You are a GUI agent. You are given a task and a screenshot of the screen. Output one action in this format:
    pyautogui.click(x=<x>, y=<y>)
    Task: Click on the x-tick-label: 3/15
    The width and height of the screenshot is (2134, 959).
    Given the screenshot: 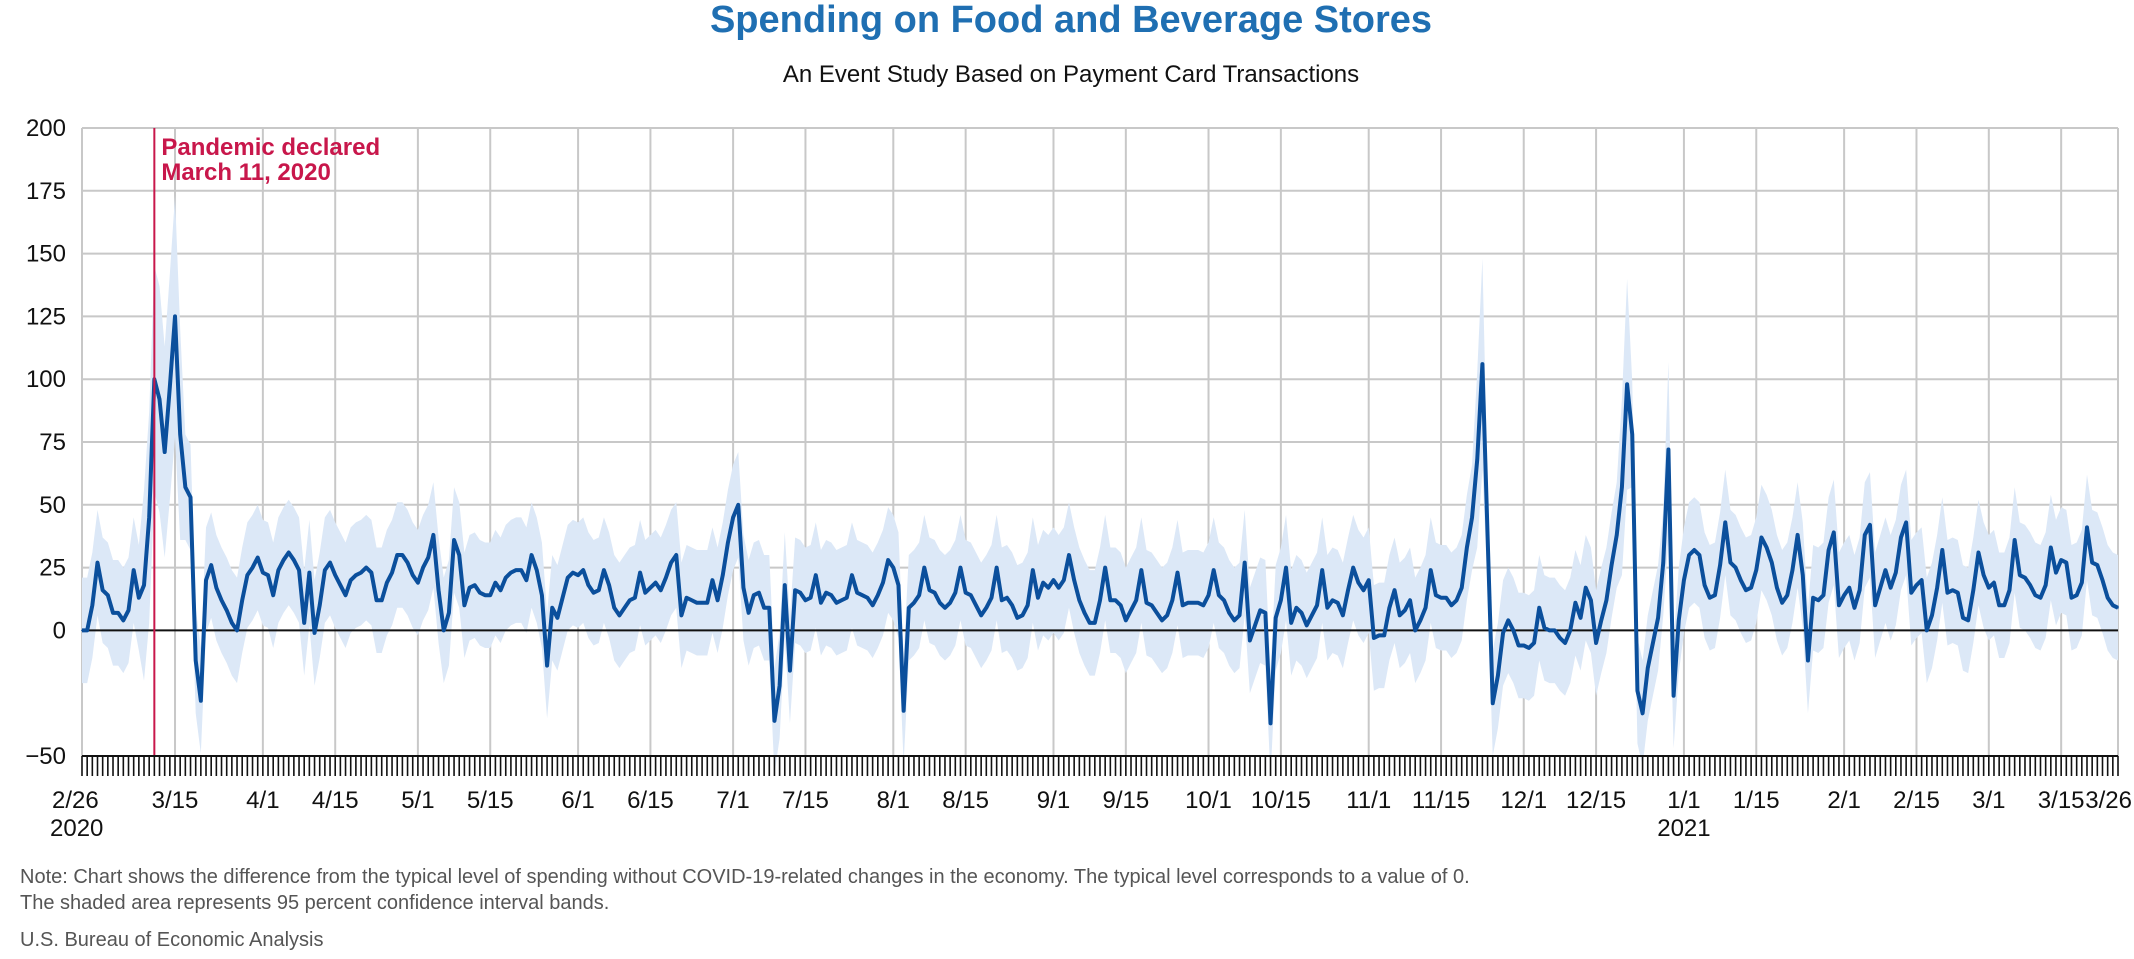 What is the action you would take?
    pyautogui.click(x=2061, y=800)
    